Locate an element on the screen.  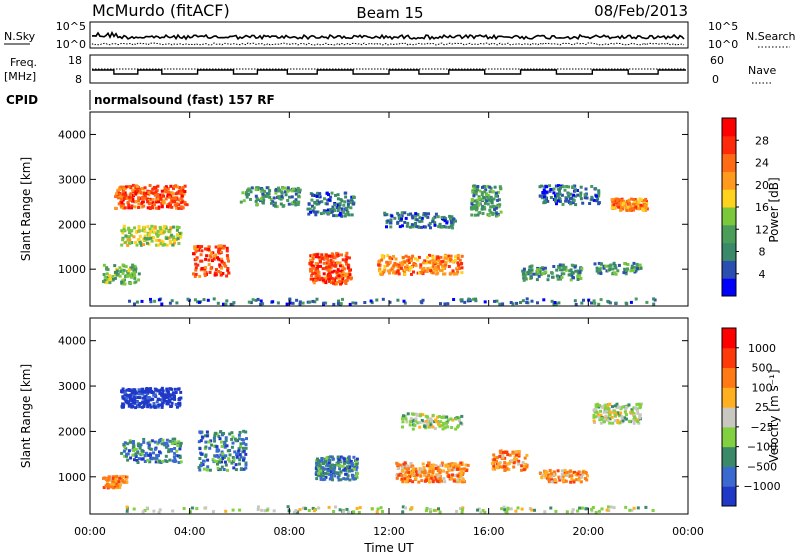
velocity-colorbar-label: 1000 is located at coordinates (762, 348).